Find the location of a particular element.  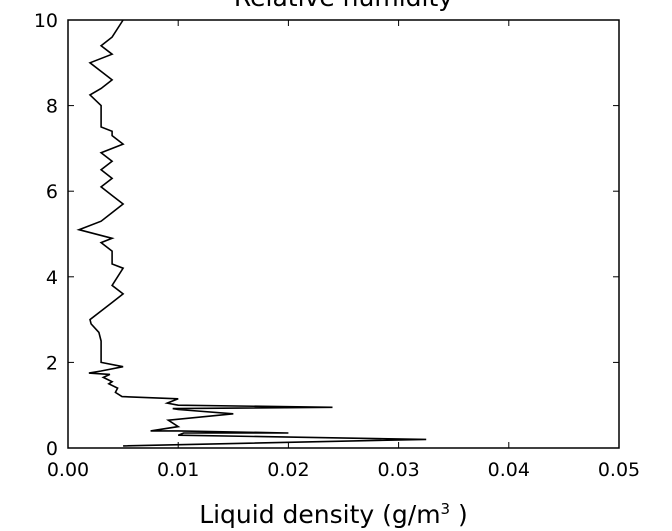

y-tick-label-3: 6 is located at coordinates (52, 192).